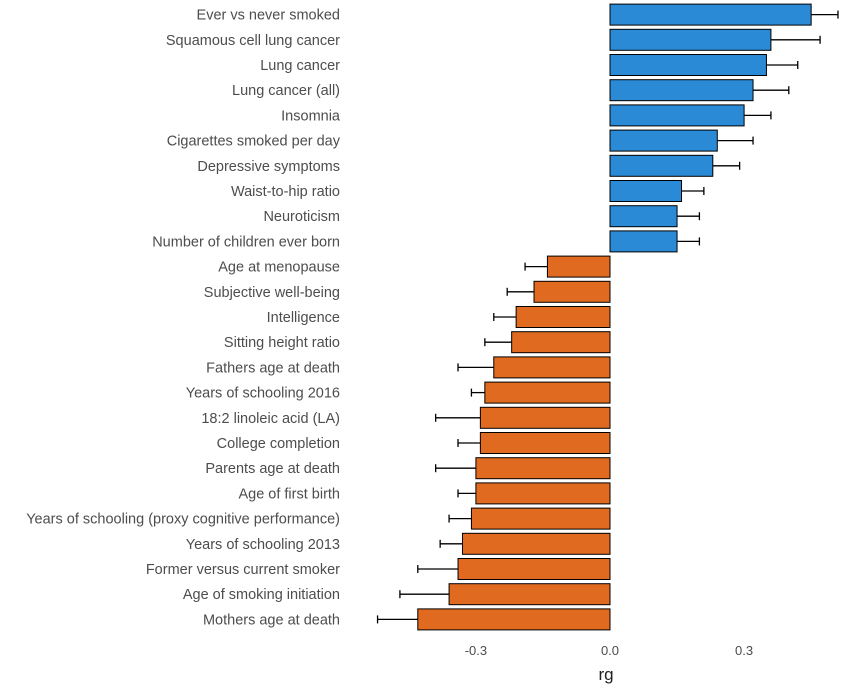 The width and height of the screenshot is (865, 685). I want to click on category-label-24: Mothers age at death, so click(271, 620).